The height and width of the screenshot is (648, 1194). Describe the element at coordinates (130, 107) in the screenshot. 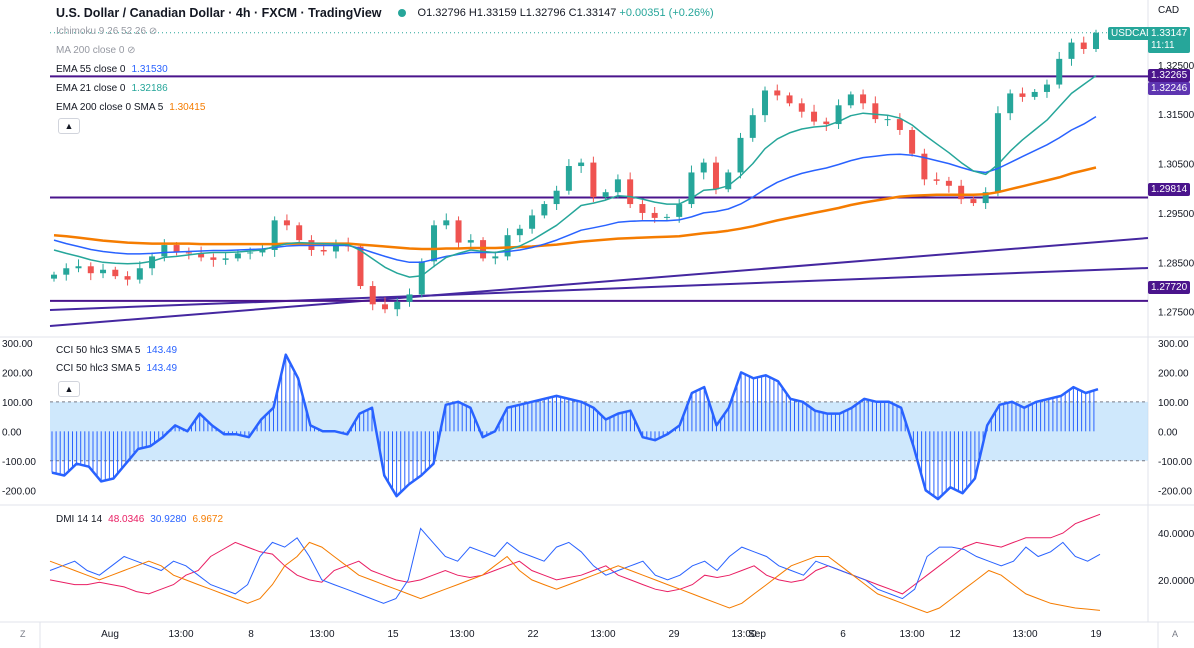

I see `legend-ema200: EMA 200 close 0 SMA 5 1.30415` at that location.